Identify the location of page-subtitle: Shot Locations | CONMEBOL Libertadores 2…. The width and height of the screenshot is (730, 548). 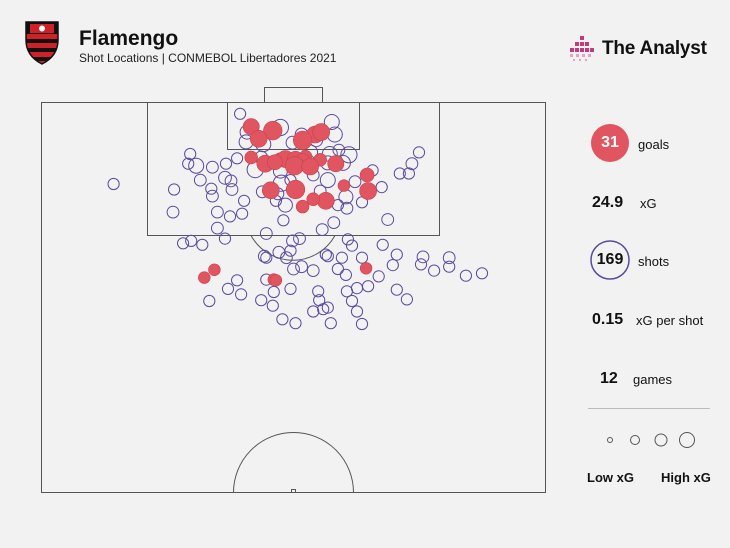
(208, 58).